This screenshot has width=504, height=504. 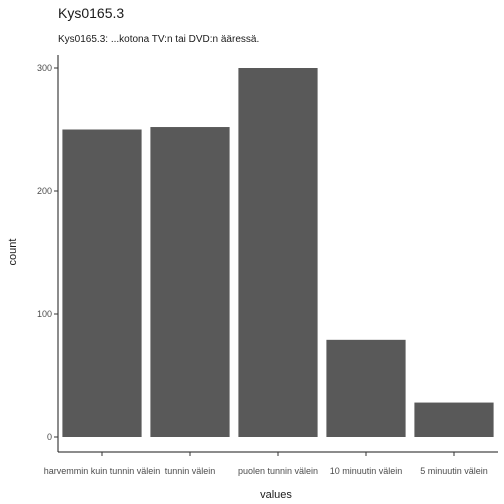 What do you see at coordinates (454, 471) in the screenshot?
I see `x-tick-label: 5 minuutin välein` at bounding box center [454, 471].